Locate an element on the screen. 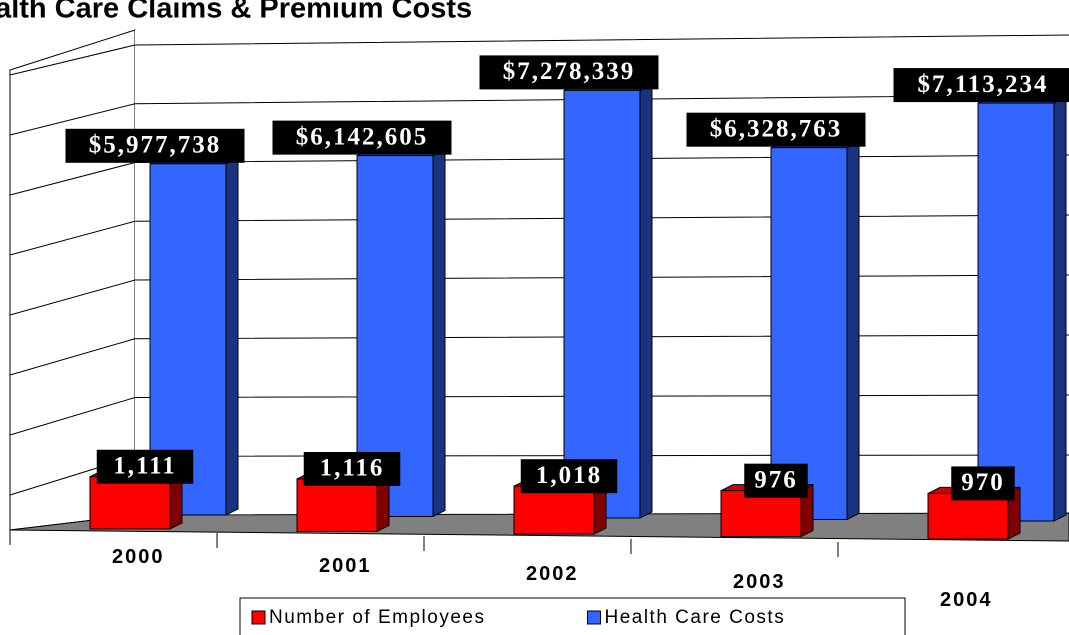  value-label: $6,142,605 is located at coordinates (362, 136).